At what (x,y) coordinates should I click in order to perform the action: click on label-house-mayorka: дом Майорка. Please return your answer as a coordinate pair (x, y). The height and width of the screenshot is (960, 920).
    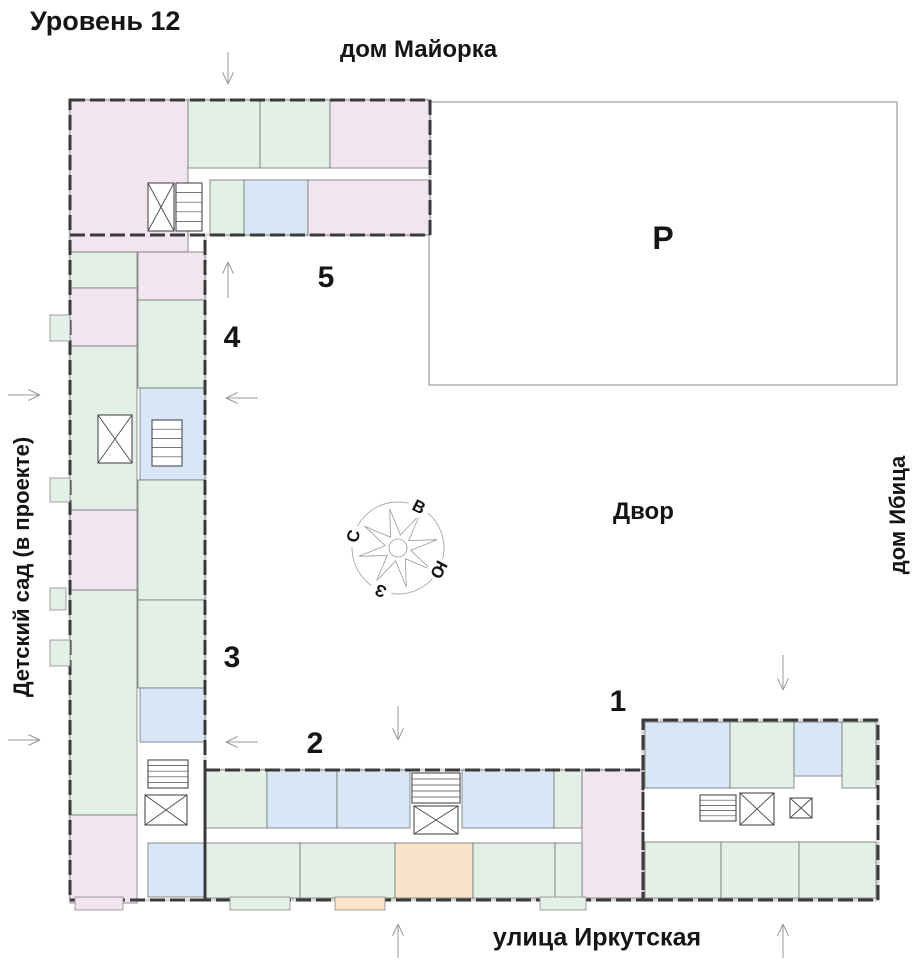
    Looking at the image, I should click on (419, 49).